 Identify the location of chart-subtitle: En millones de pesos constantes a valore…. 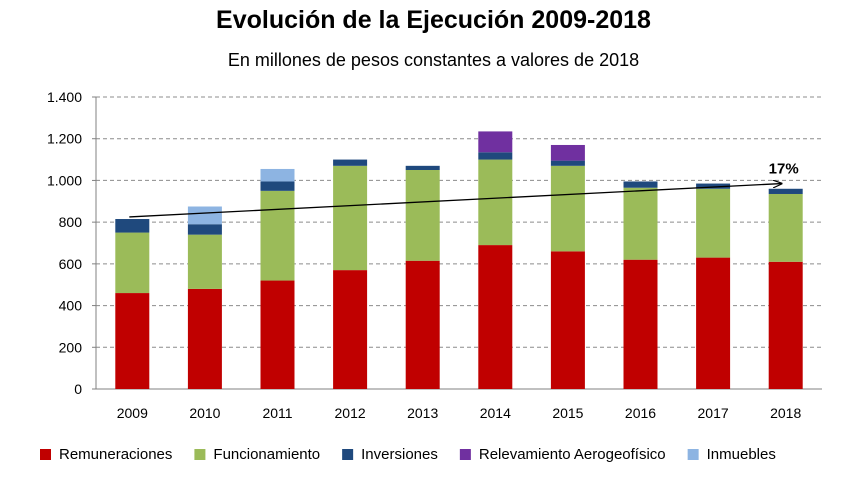
(433, 60).